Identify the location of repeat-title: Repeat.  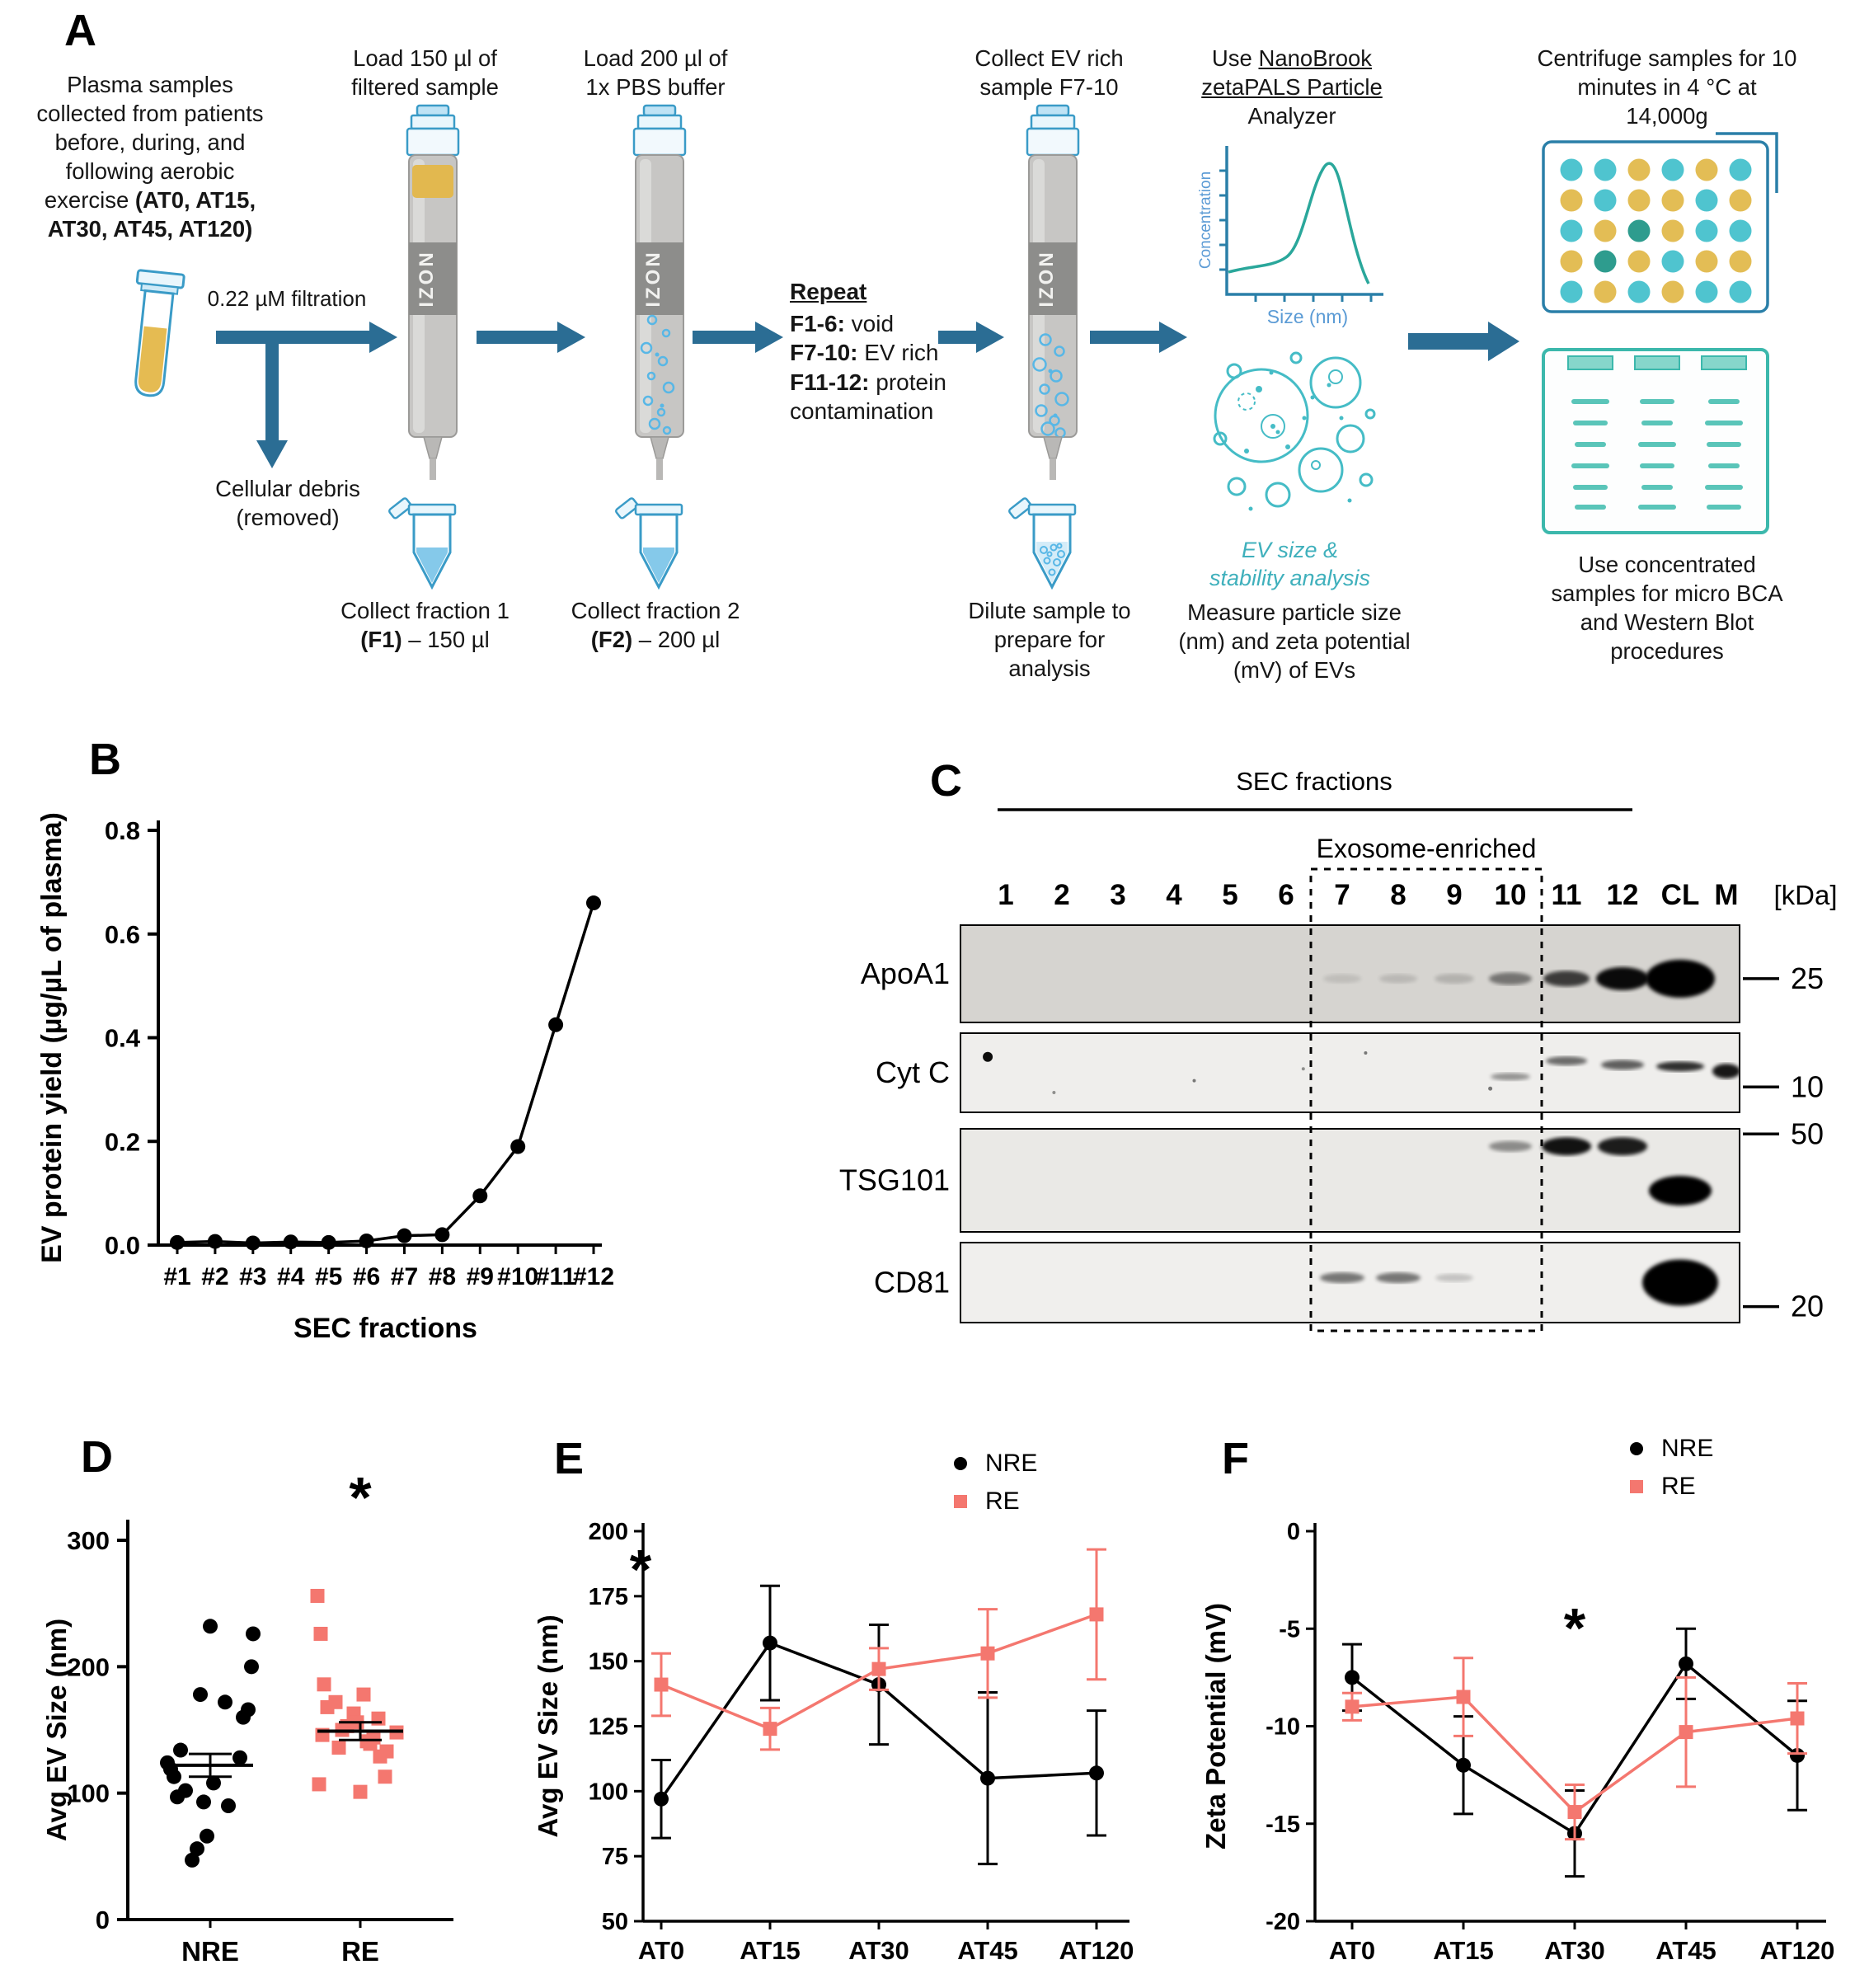
(828, 291).